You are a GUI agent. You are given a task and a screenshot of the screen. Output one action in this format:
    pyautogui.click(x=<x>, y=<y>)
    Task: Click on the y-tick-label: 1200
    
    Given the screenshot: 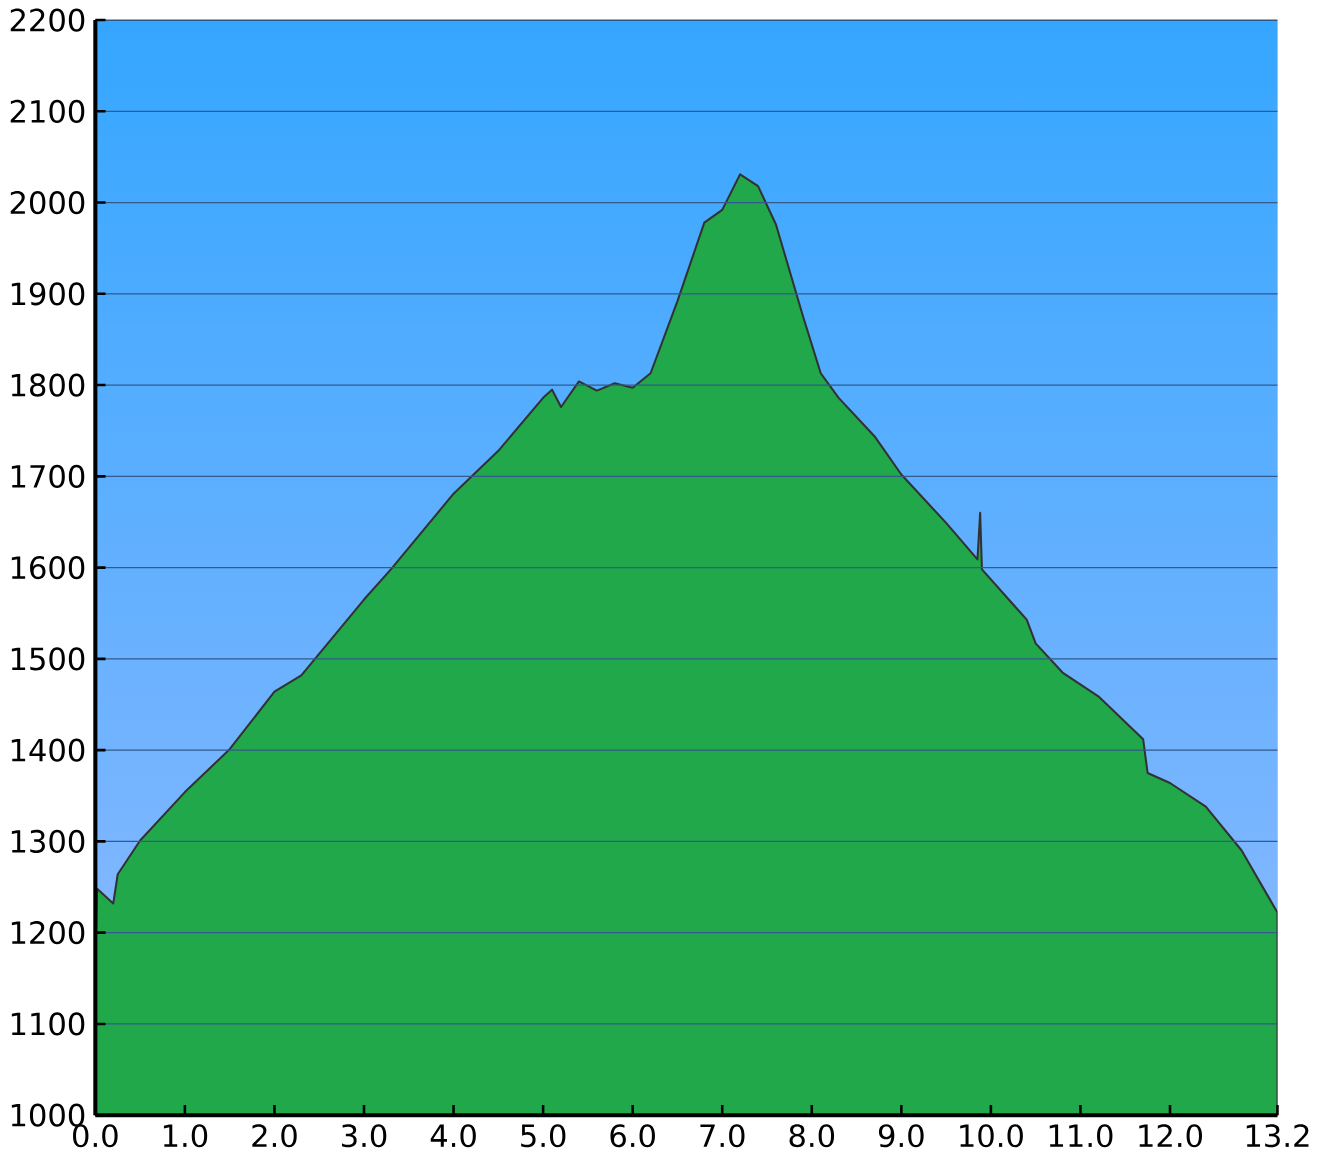 What is the action you would take?
    pyautogui.click(x=48, y=933)
    